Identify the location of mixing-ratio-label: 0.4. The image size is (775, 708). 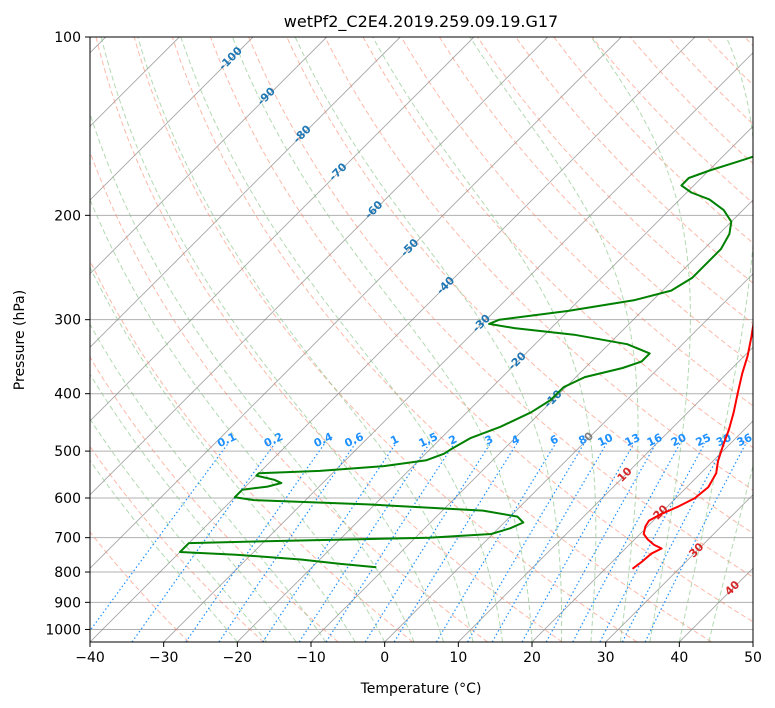
(323, 440).